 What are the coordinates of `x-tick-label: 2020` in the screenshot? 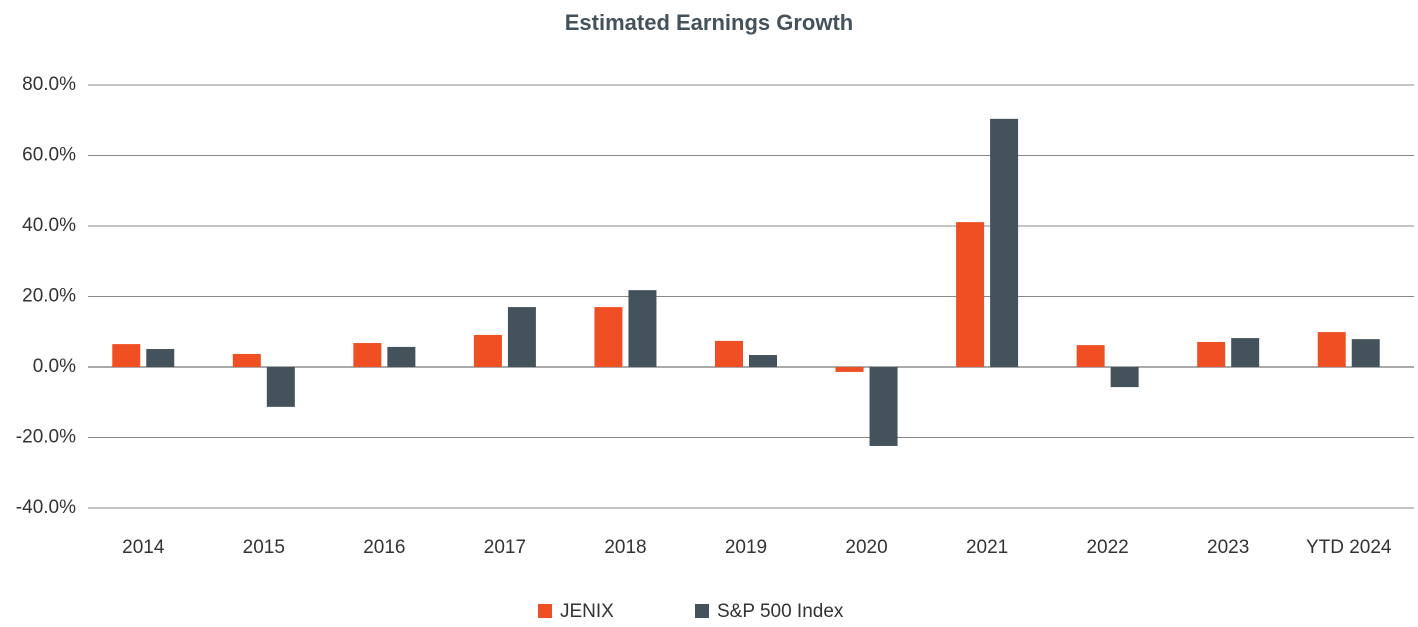 It's located at (866, 547).